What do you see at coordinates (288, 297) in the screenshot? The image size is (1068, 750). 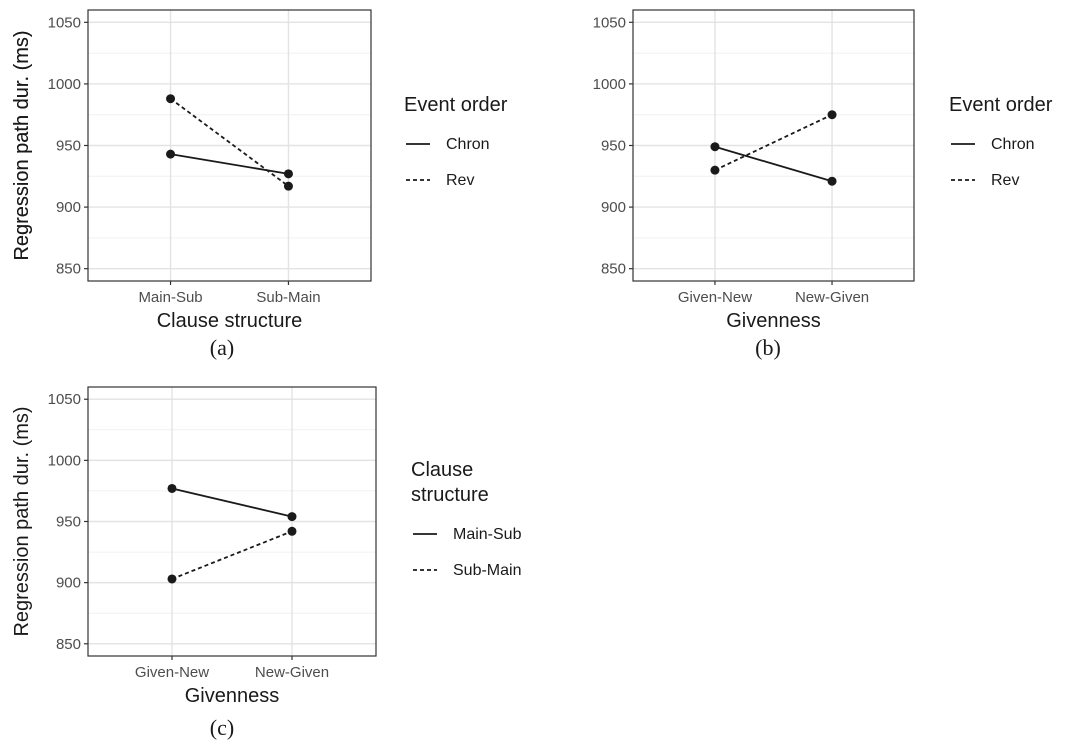 I see `x-tick-label: Sub-Main` at bounding box center [288, 297].